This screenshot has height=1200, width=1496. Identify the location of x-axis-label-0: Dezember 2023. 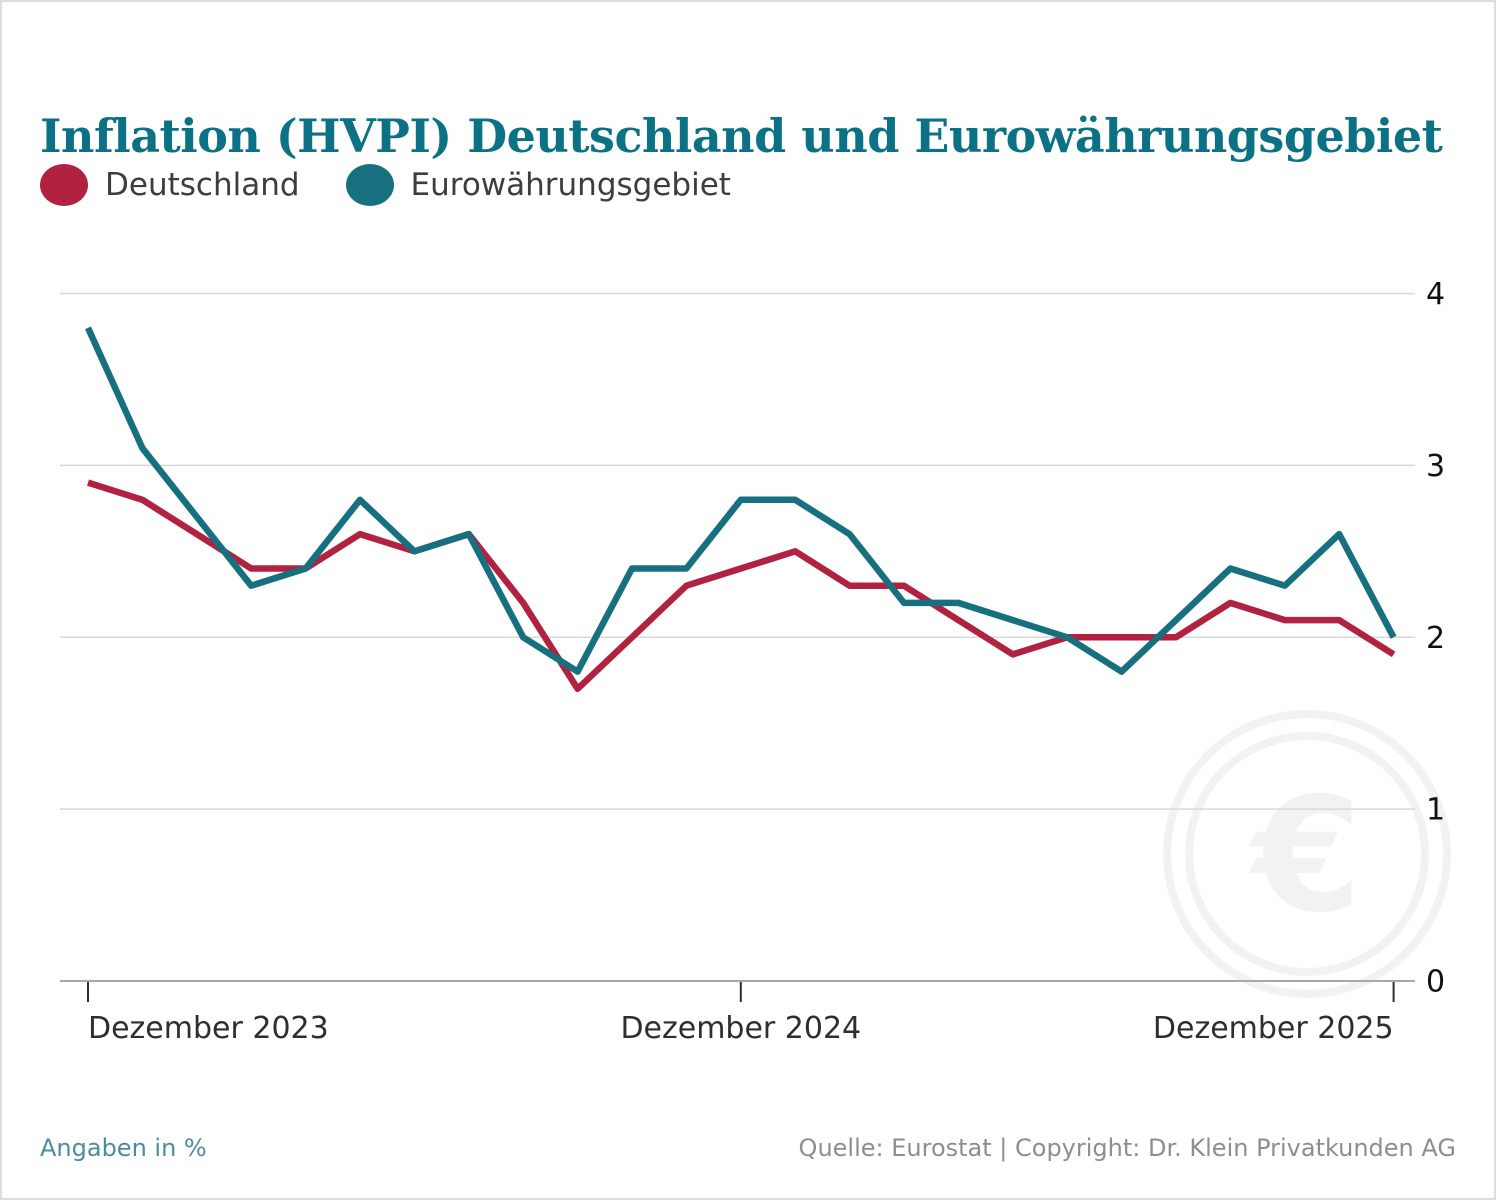
(208, 1028).